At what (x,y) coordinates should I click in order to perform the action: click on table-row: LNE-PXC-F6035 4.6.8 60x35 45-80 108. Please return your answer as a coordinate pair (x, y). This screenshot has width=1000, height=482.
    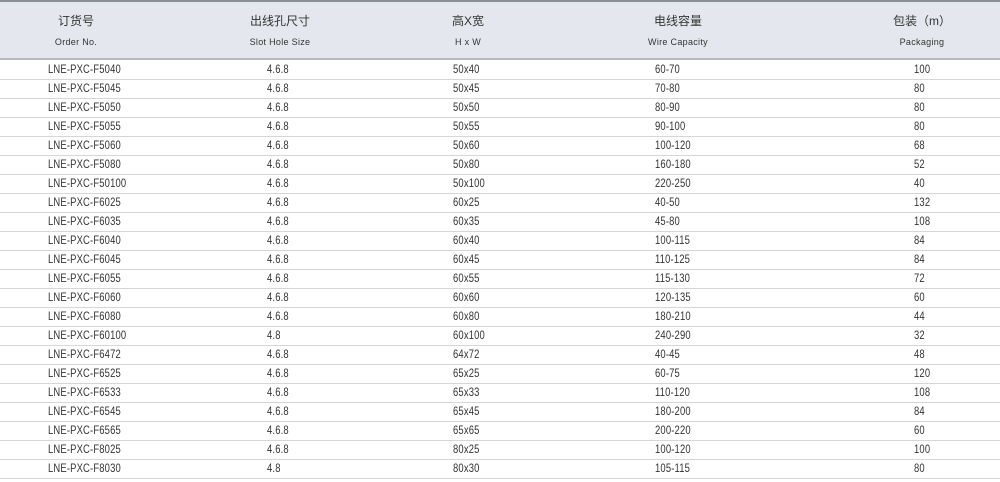
    Looking at the image, I should click on (500, 222).